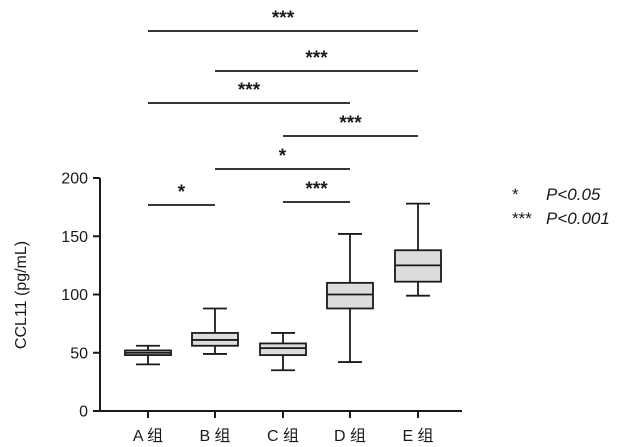 This screenshot has height=447, width=624. I want to click on x-tick-label: B 组, so click(214, 436).